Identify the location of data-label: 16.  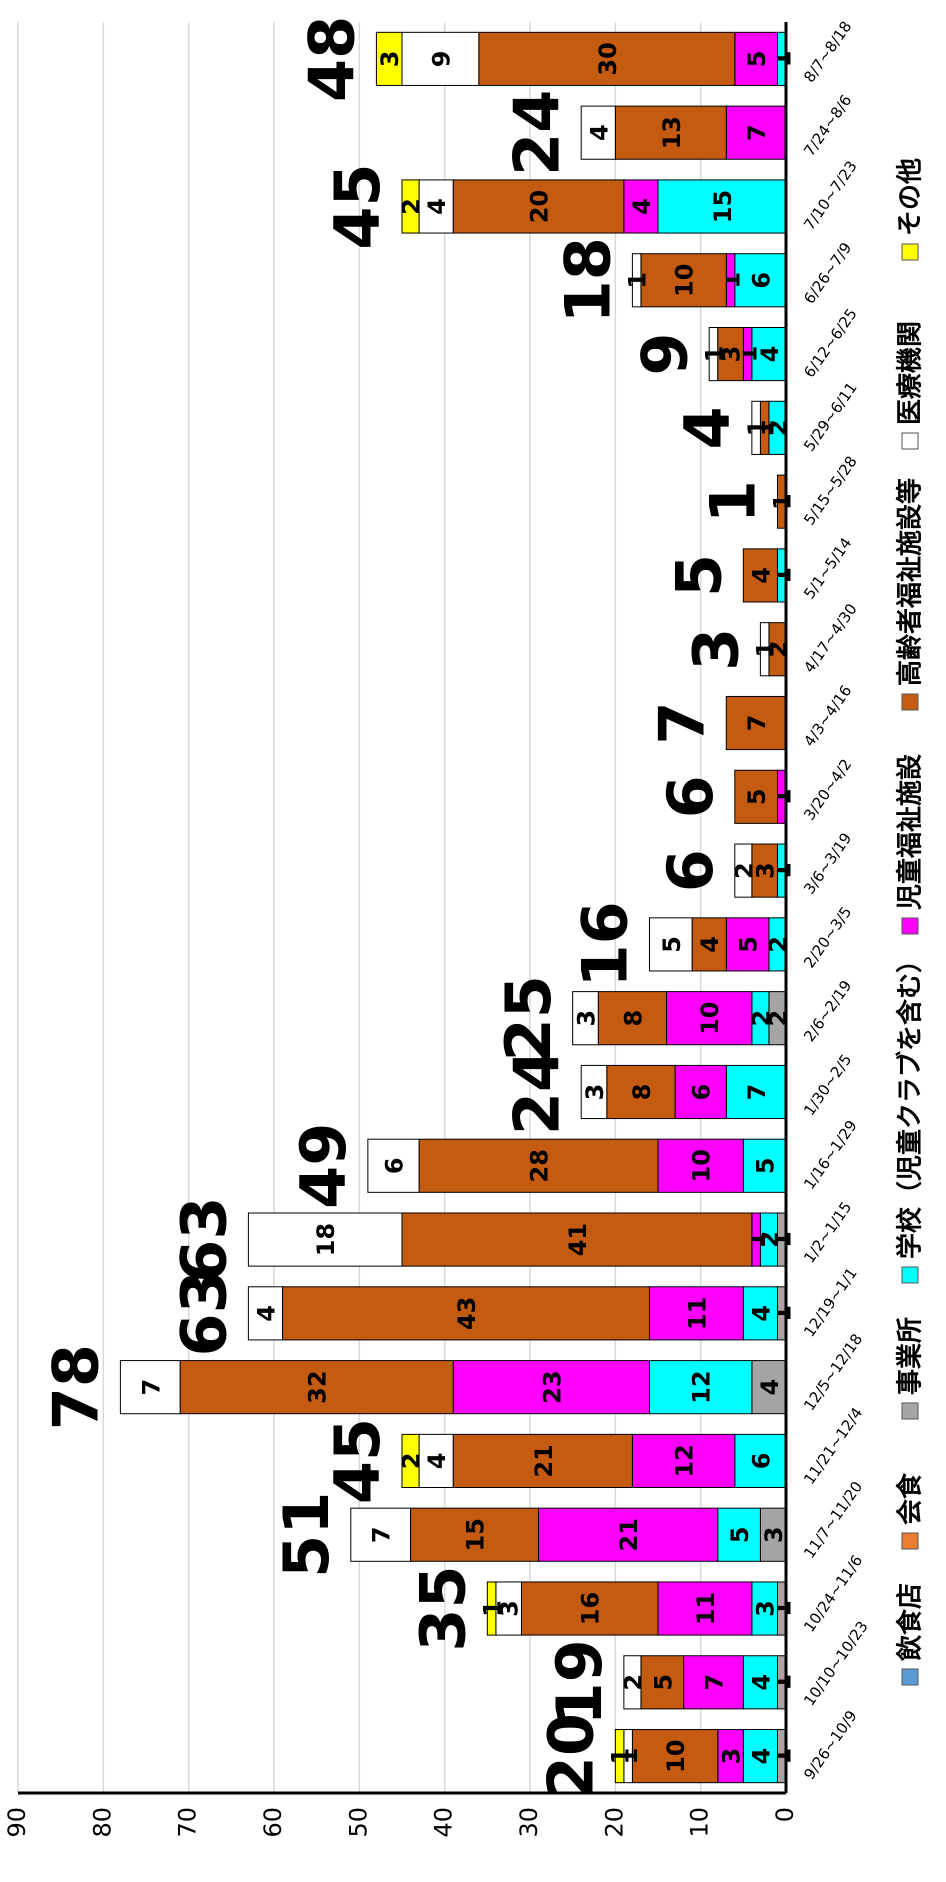
(591, 1608).